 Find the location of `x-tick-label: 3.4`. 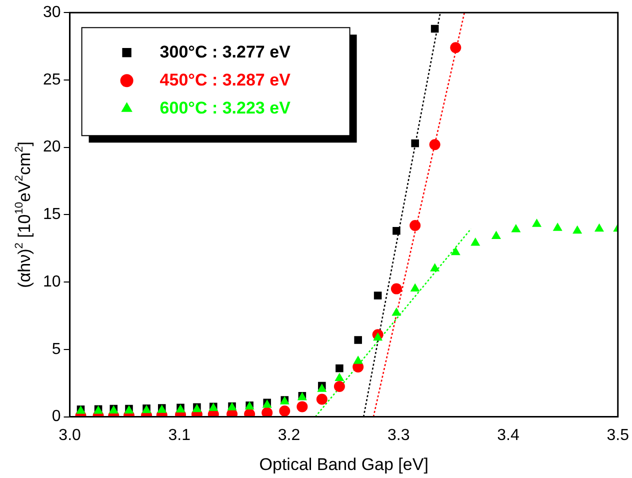

x-tick-label: 3.4 is located at coordinates (508, 435).